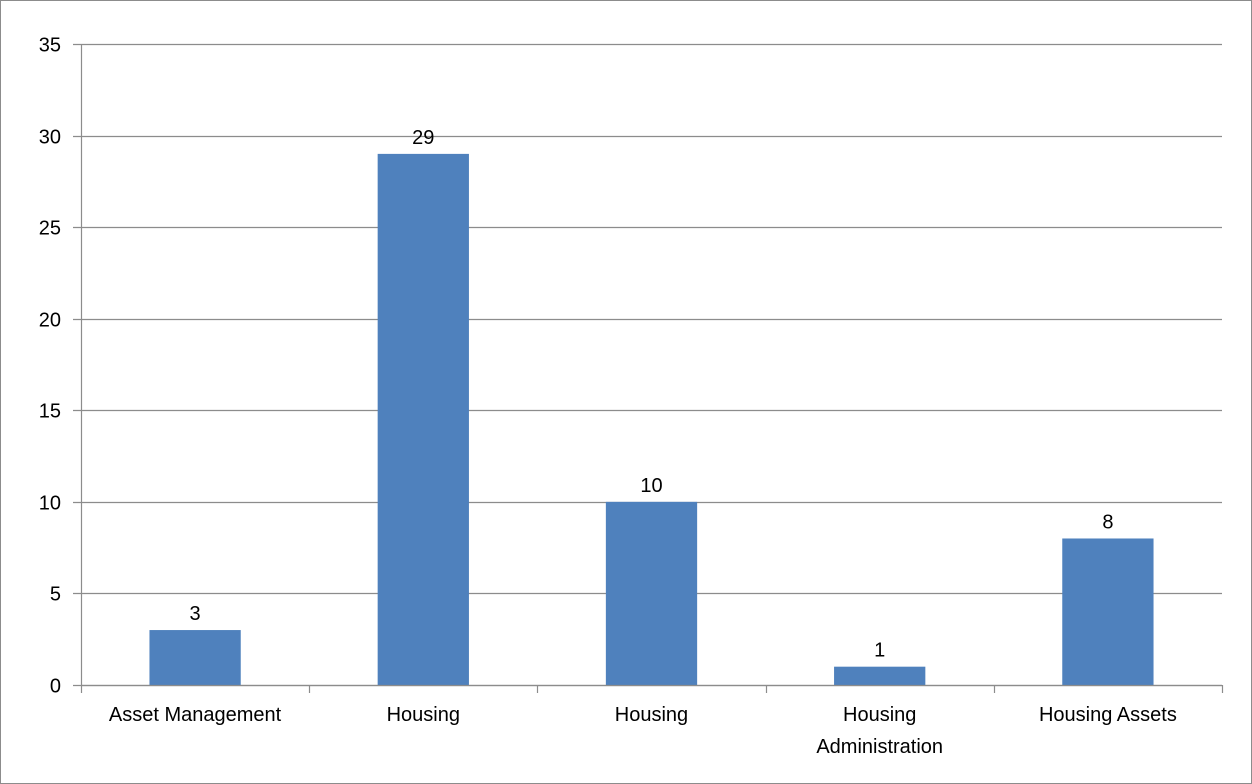 Image resolution: width=1252 pixels, height=784 pixels. I want to click on x-category-label: Housing Assets, so click(1108, 715).